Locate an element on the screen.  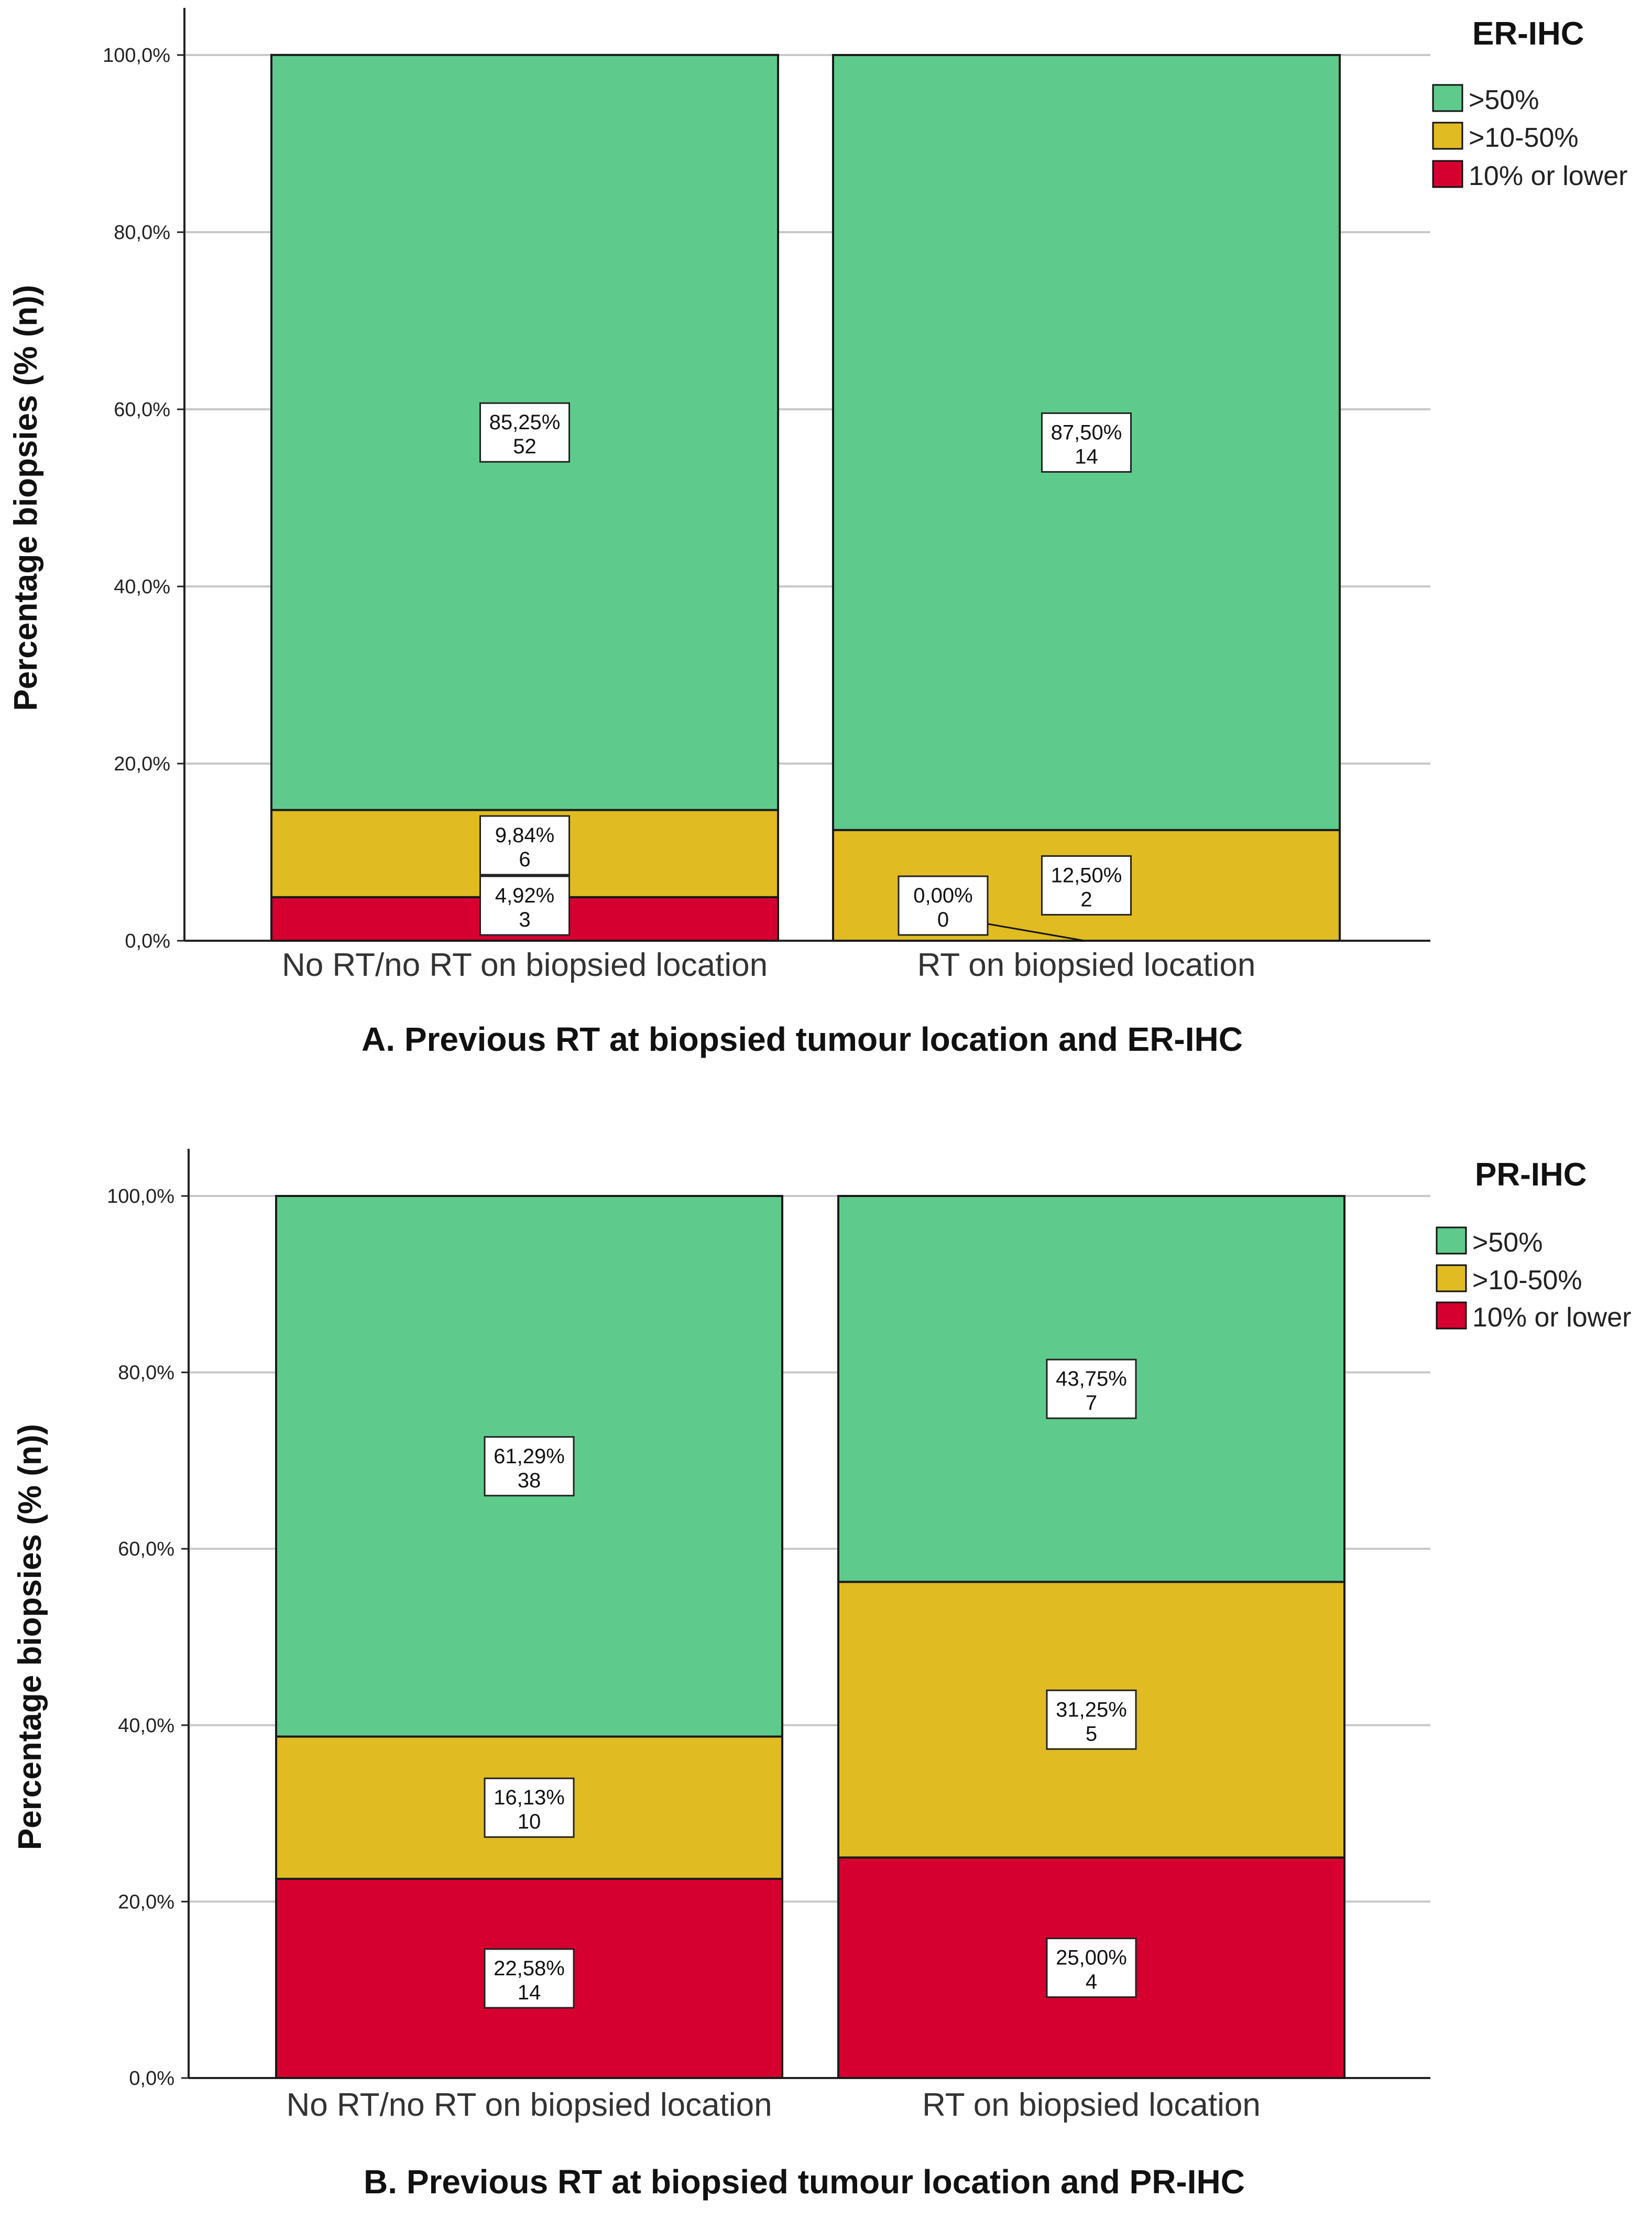
data-label-percent: 85,25% is located at coordinates (525, 423).